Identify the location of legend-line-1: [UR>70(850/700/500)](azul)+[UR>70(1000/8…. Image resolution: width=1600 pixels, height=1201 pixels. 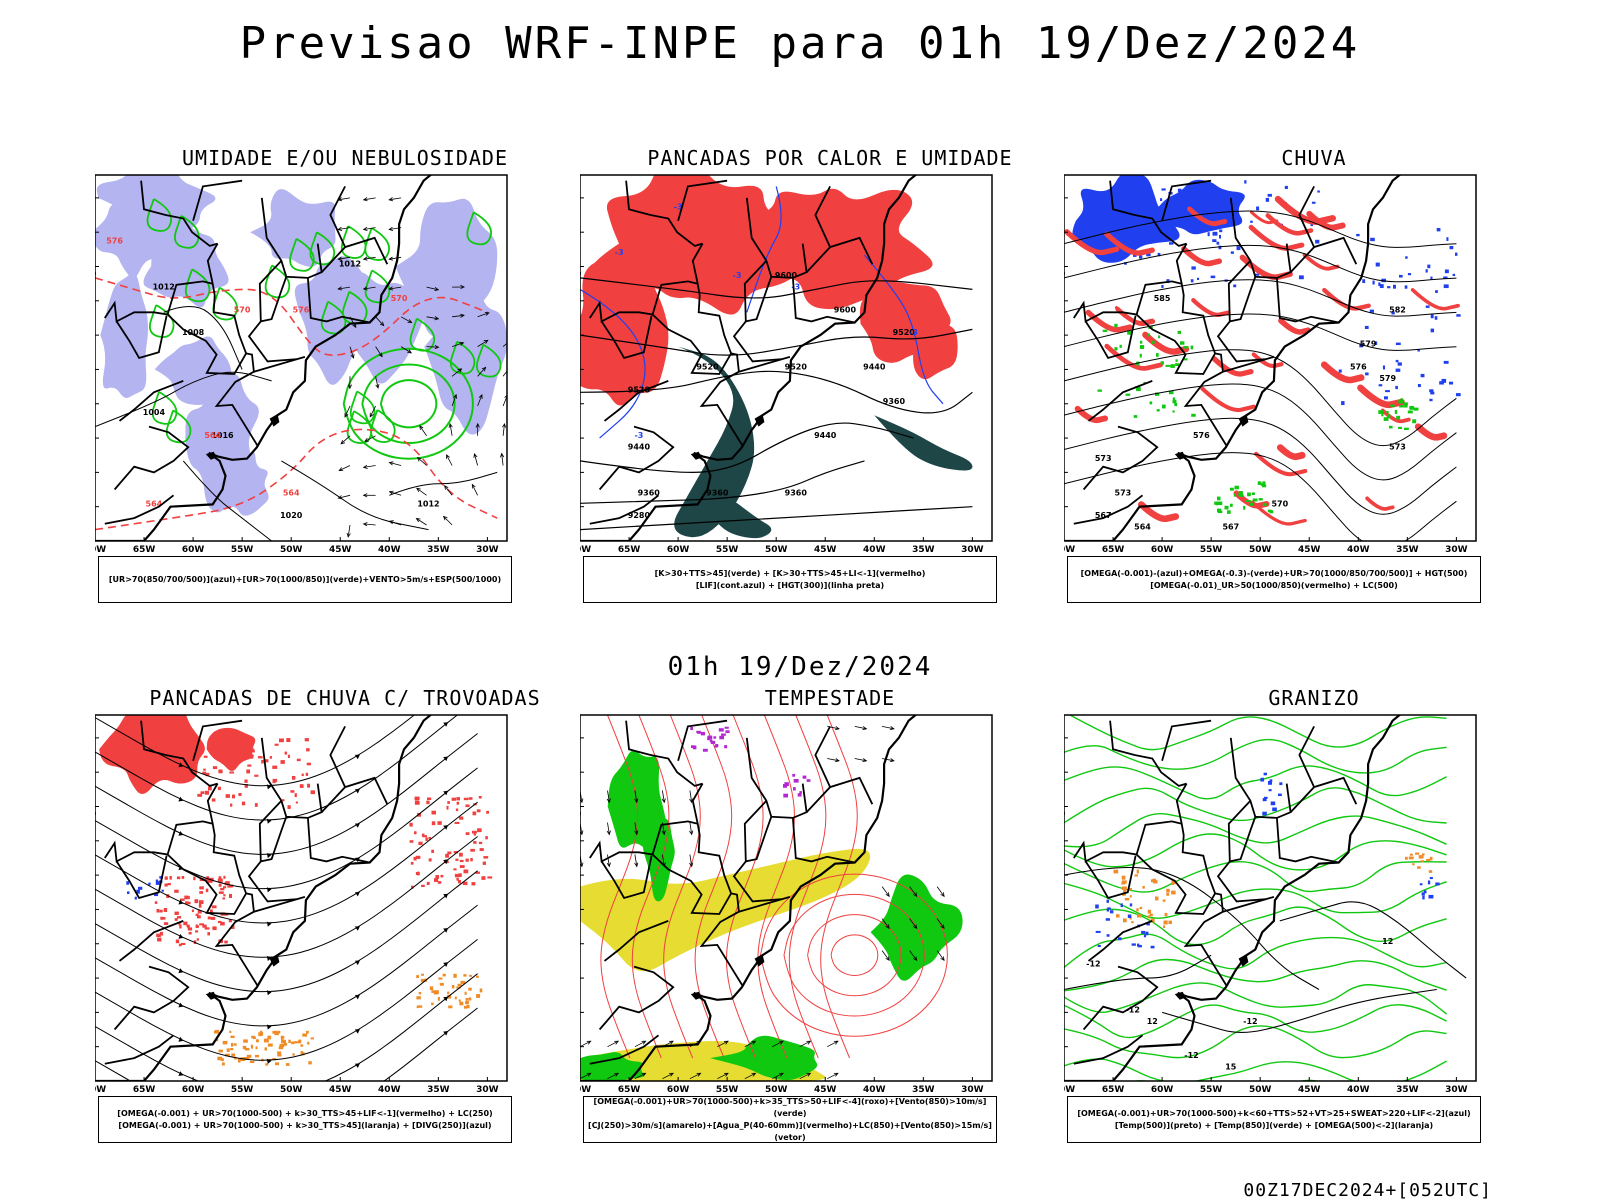
(305, 580).